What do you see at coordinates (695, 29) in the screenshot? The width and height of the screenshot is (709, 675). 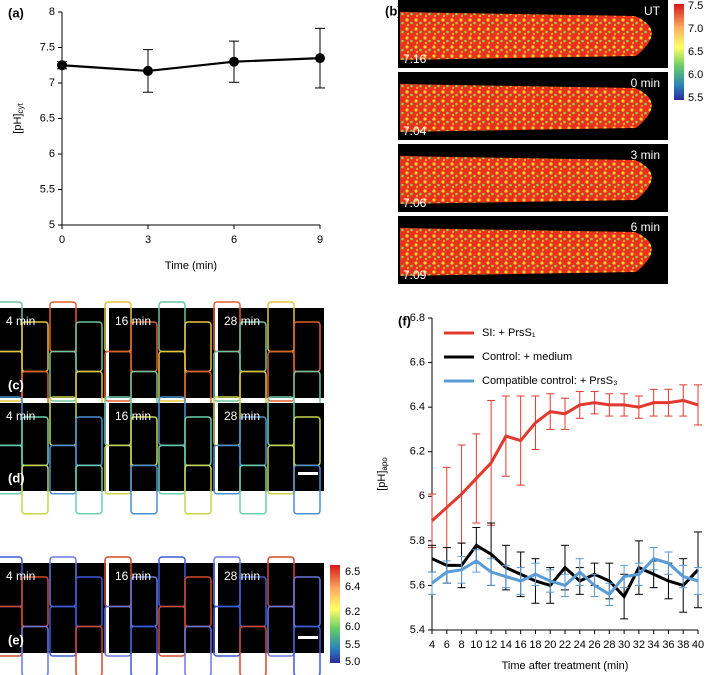 I see `colorbar-label: 7.0` at bounding box center [695, 29].